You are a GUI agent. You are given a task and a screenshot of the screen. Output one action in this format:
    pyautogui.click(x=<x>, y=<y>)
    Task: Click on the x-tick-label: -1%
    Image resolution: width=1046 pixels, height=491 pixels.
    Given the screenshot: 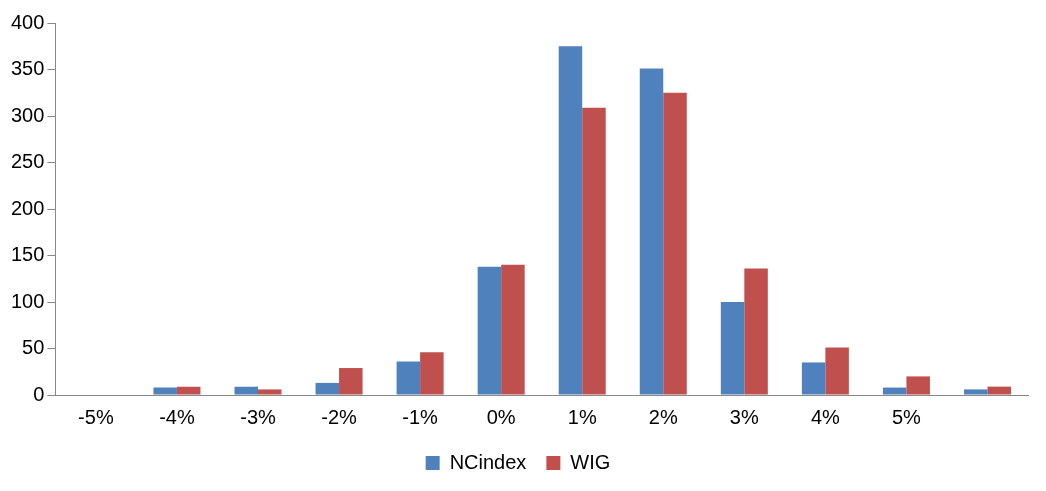 What is the action you would take?
    pyautogui.click(x=420, y=416)
    